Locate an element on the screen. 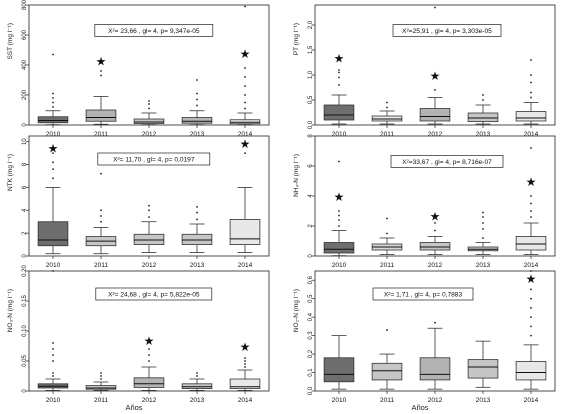  y-tick-label: 200 is located at coordinates (25, 94).